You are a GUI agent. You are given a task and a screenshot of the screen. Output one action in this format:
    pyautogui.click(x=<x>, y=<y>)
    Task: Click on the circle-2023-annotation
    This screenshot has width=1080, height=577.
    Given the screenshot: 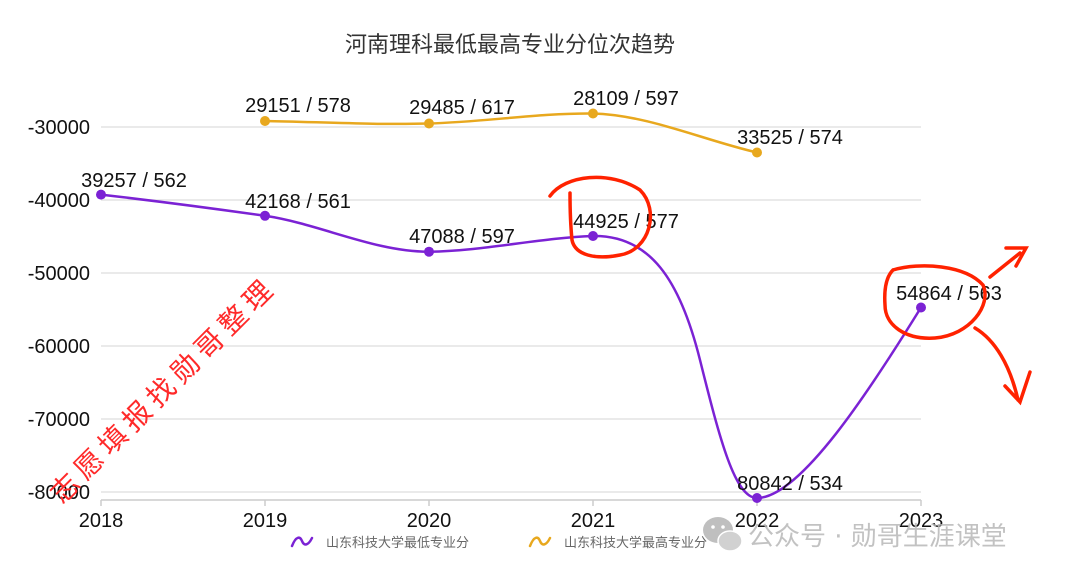 What is the action you would take?
    pyautogui.click(x=935, y=302)
    